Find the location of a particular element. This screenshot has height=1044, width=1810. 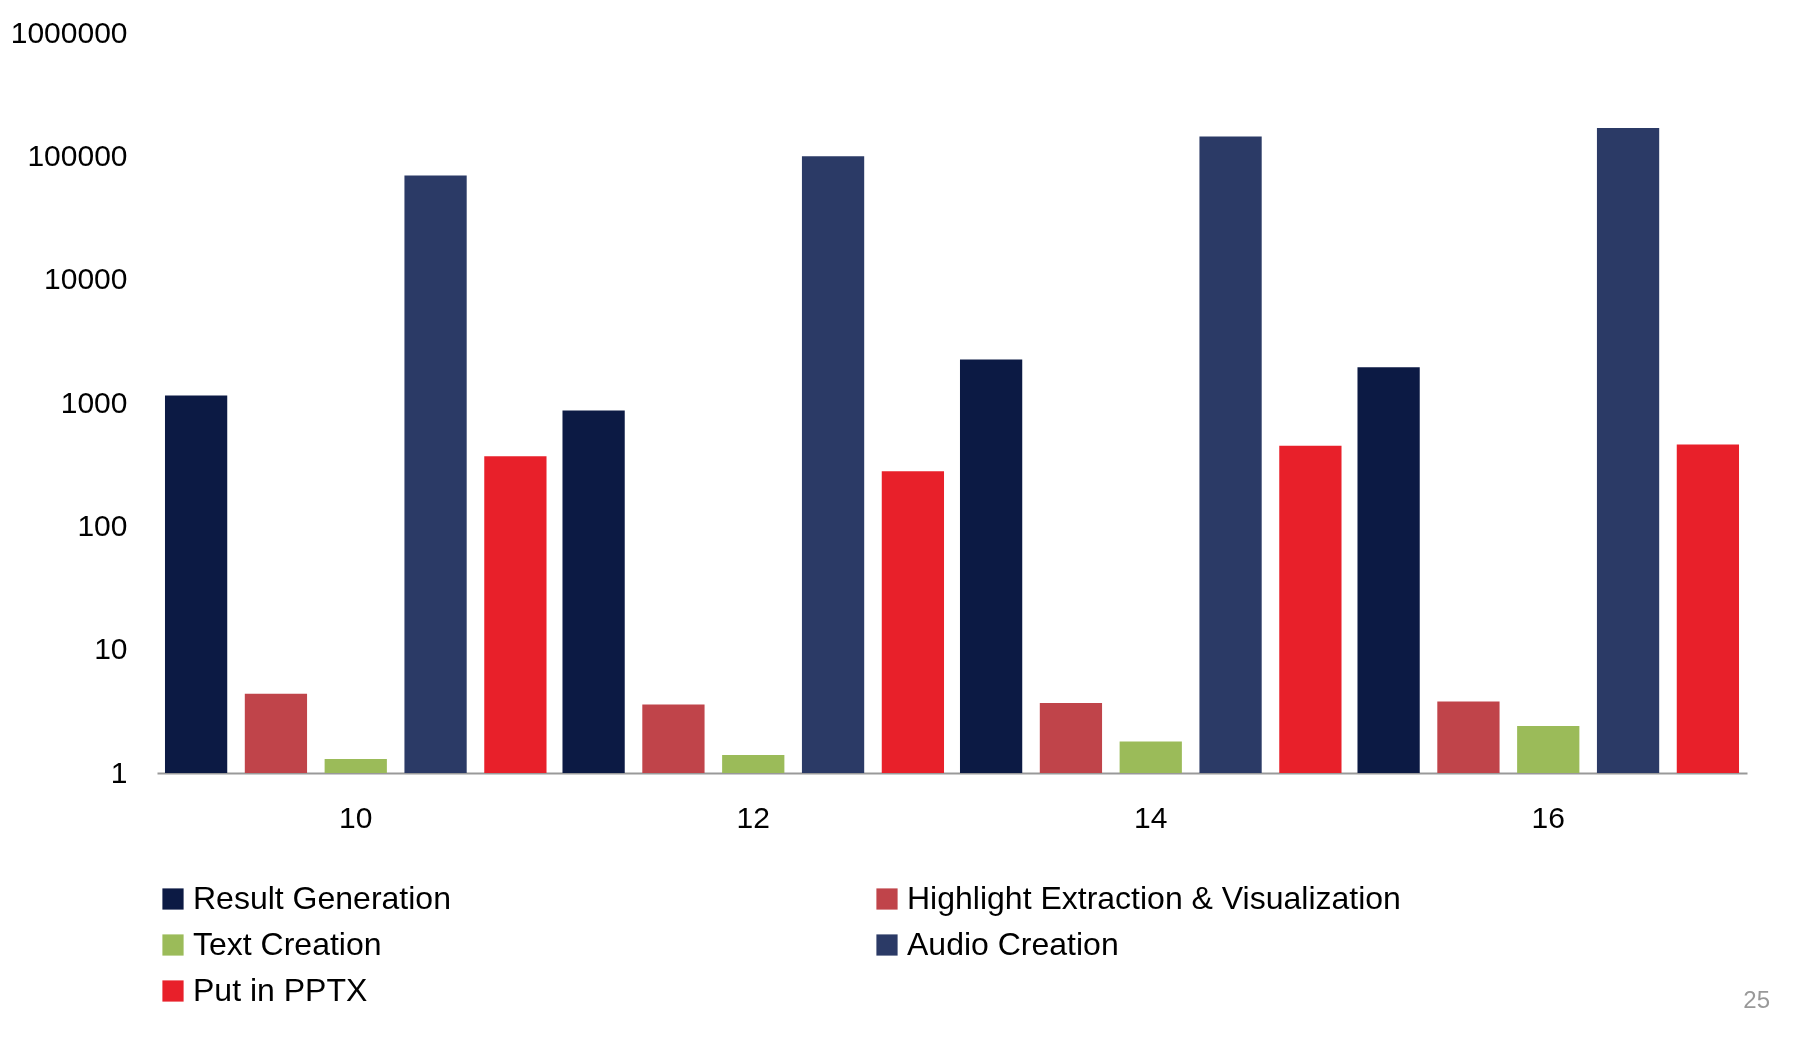

y-tick-label: 1000 is located at coordinates (94, 402).